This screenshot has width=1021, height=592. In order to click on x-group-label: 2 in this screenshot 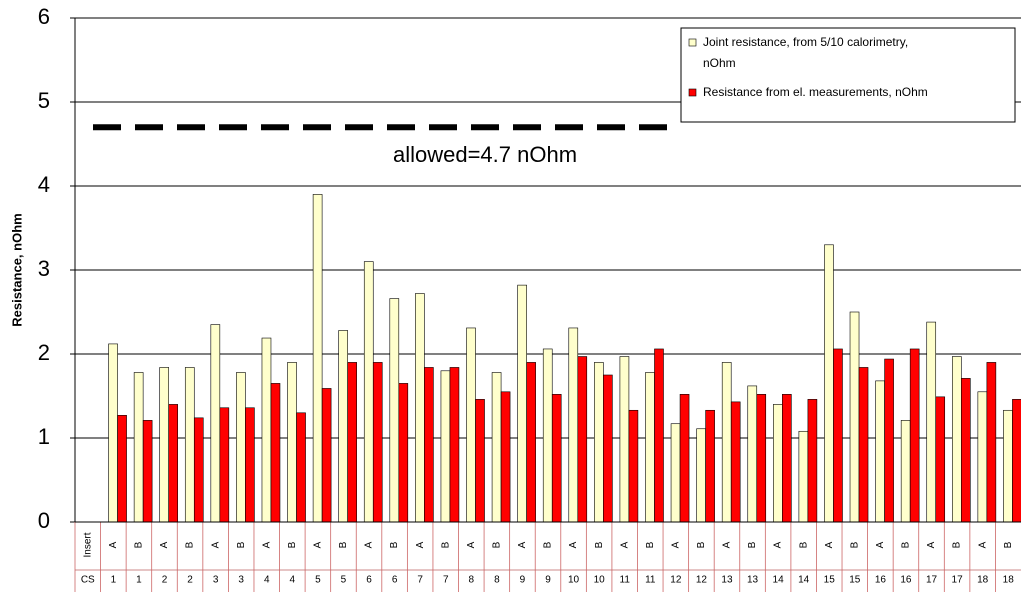, I will do `click(190, 580)`.